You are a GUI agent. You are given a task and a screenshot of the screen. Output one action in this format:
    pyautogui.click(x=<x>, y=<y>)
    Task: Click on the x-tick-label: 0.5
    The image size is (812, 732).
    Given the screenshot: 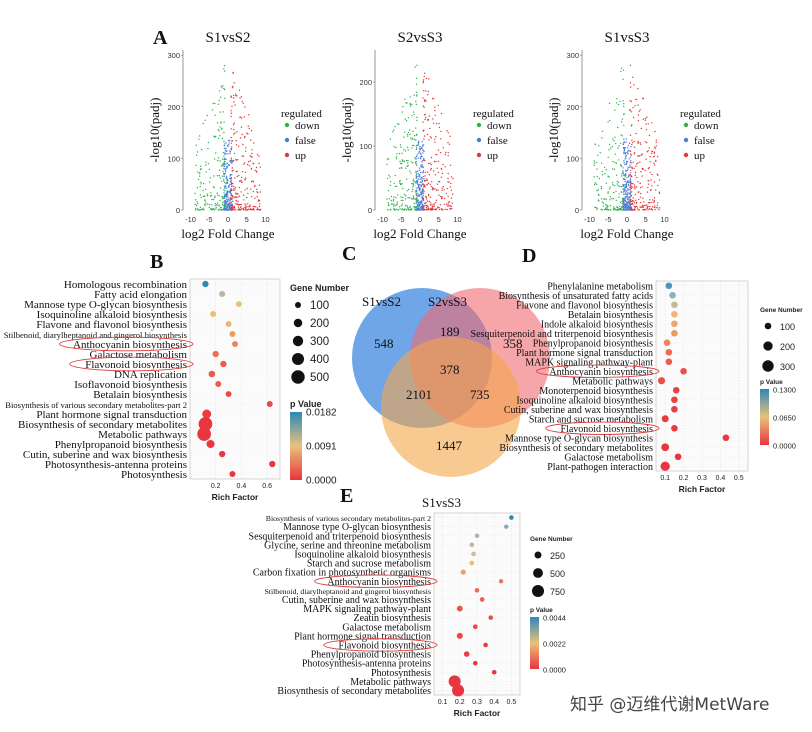 What is the action you would take?
    pyautogui.click(x=739, y=478)
    